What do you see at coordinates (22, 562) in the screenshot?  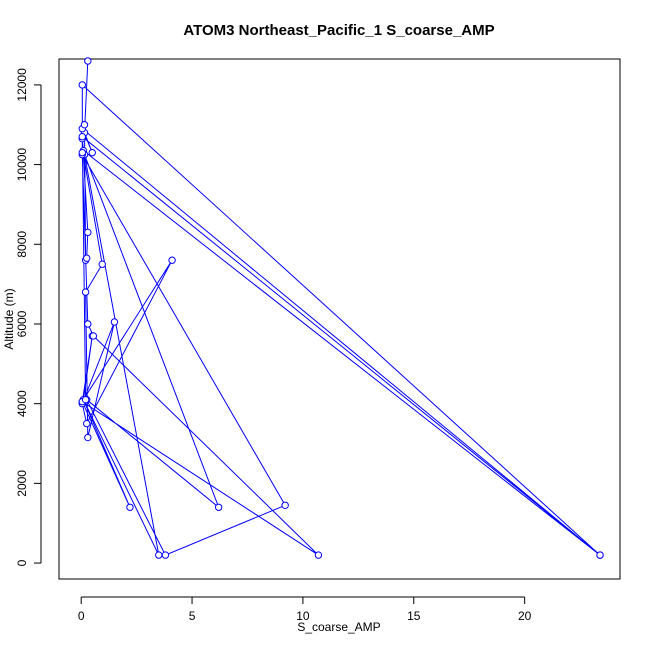 I see `y-tick-label: 0` at bounding box center [22, 562].